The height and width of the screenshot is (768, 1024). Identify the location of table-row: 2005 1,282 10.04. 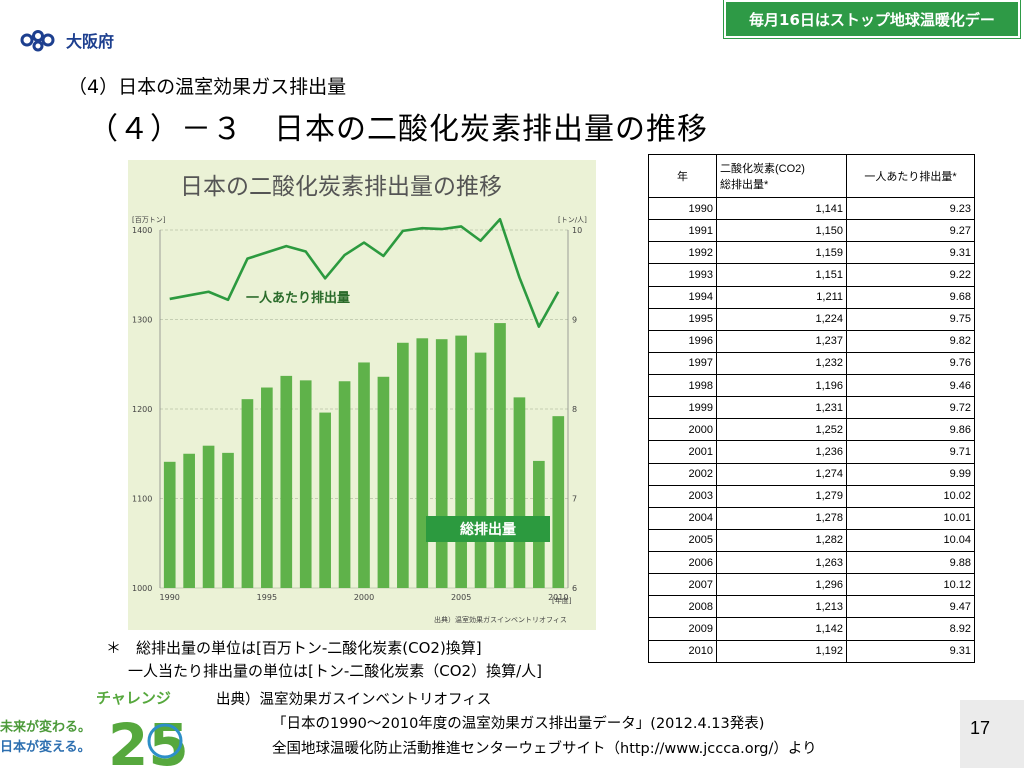
(811, 540).